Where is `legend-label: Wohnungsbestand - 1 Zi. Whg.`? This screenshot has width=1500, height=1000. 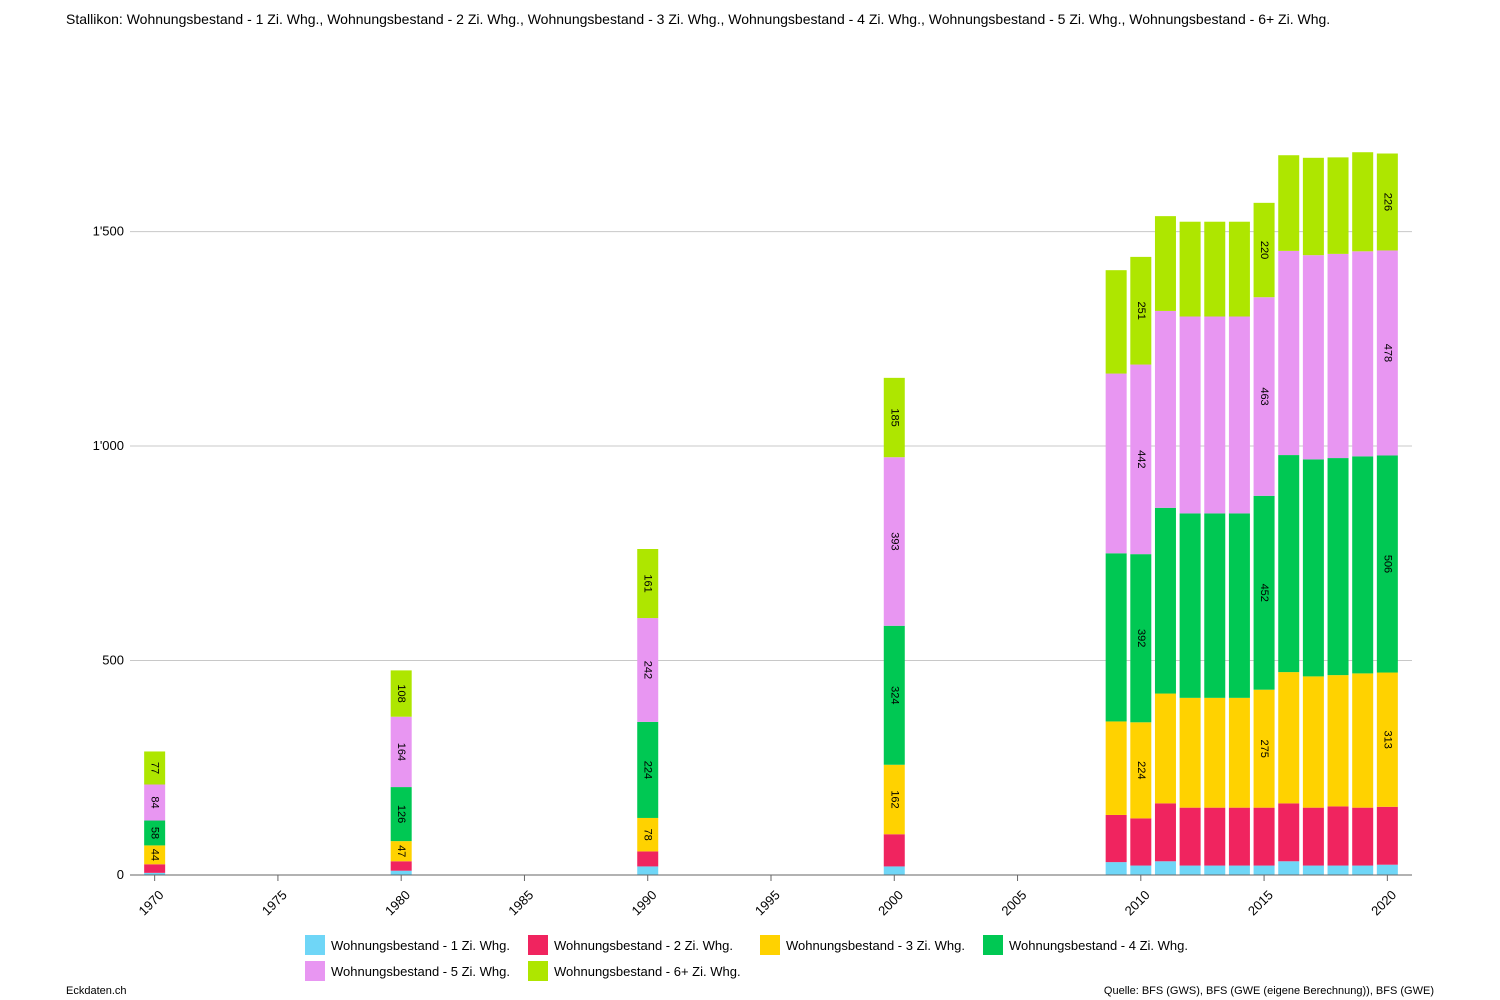
legend-label: Wohnungsbestand - 1 Zi. Whg. is located at coordinates (420, 945).